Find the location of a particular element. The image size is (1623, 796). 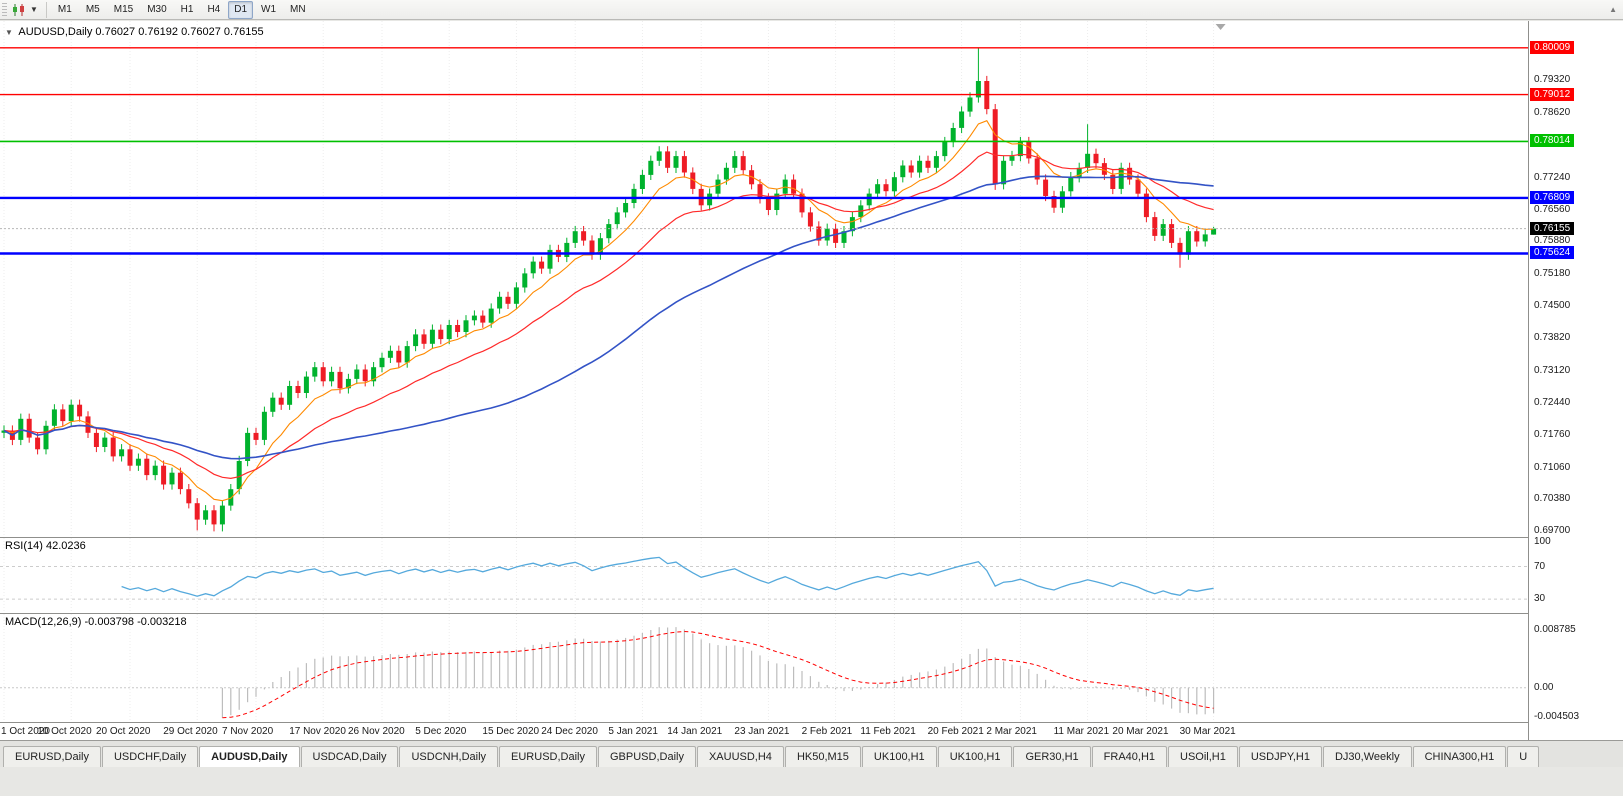

timeframe-button-d1: D1 is located at coordinates (241, 9).